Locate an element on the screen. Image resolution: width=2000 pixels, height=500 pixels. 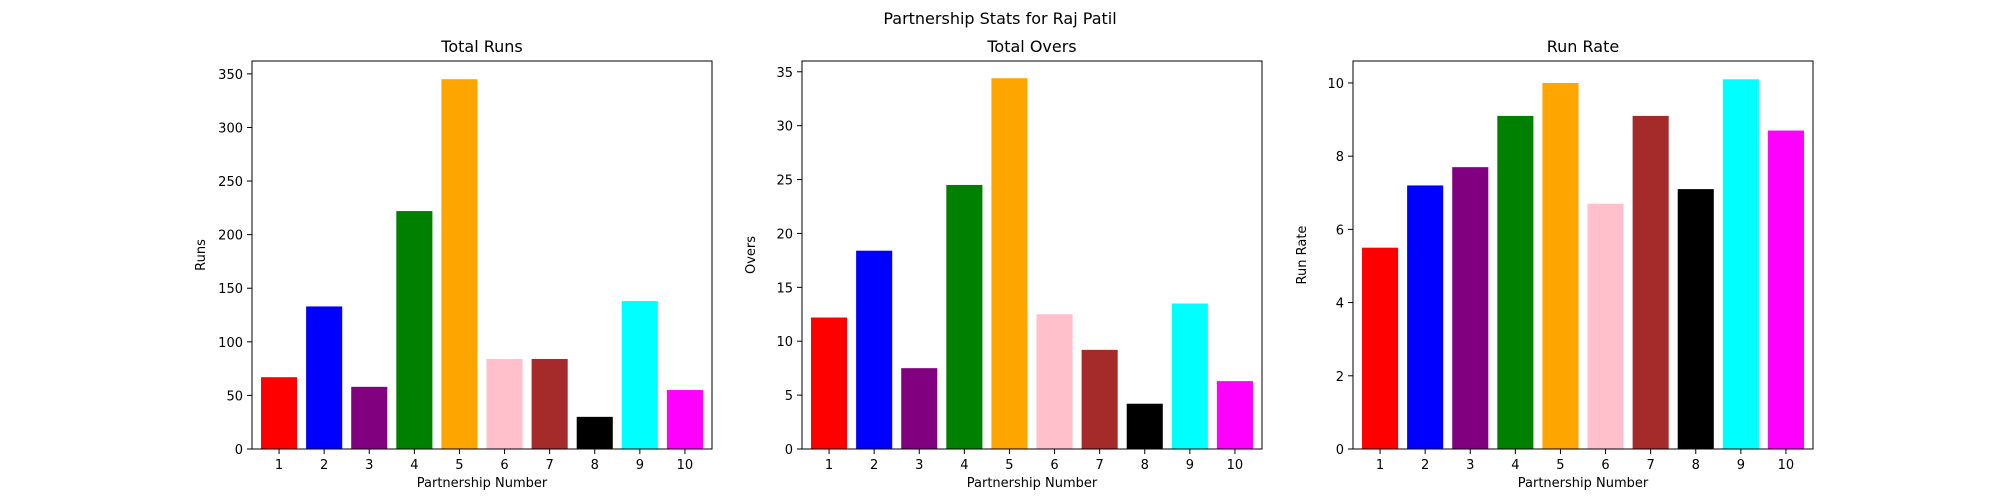
x-tick-label-3-1: 1 is located at coordinates (1380, 465).